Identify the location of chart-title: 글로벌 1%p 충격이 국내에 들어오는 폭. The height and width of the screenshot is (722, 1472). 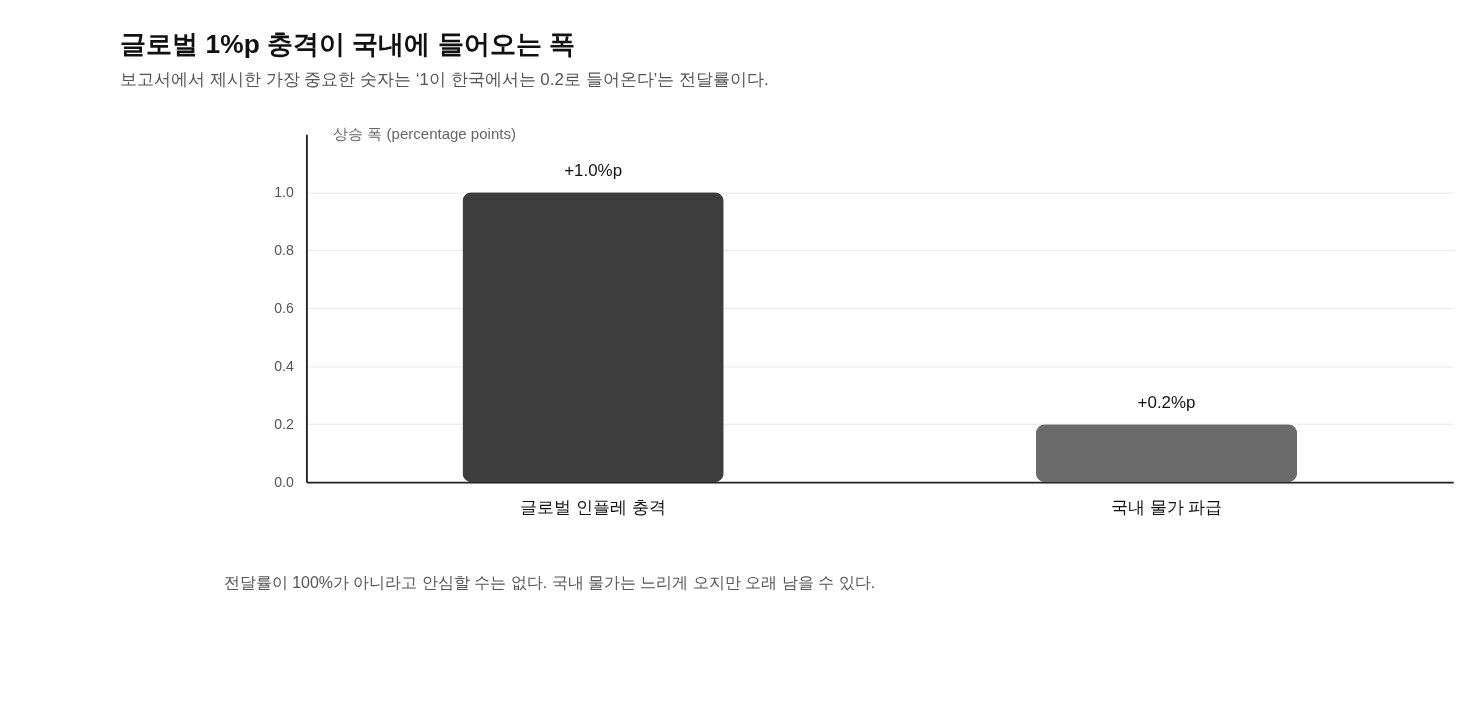
(347, 44).